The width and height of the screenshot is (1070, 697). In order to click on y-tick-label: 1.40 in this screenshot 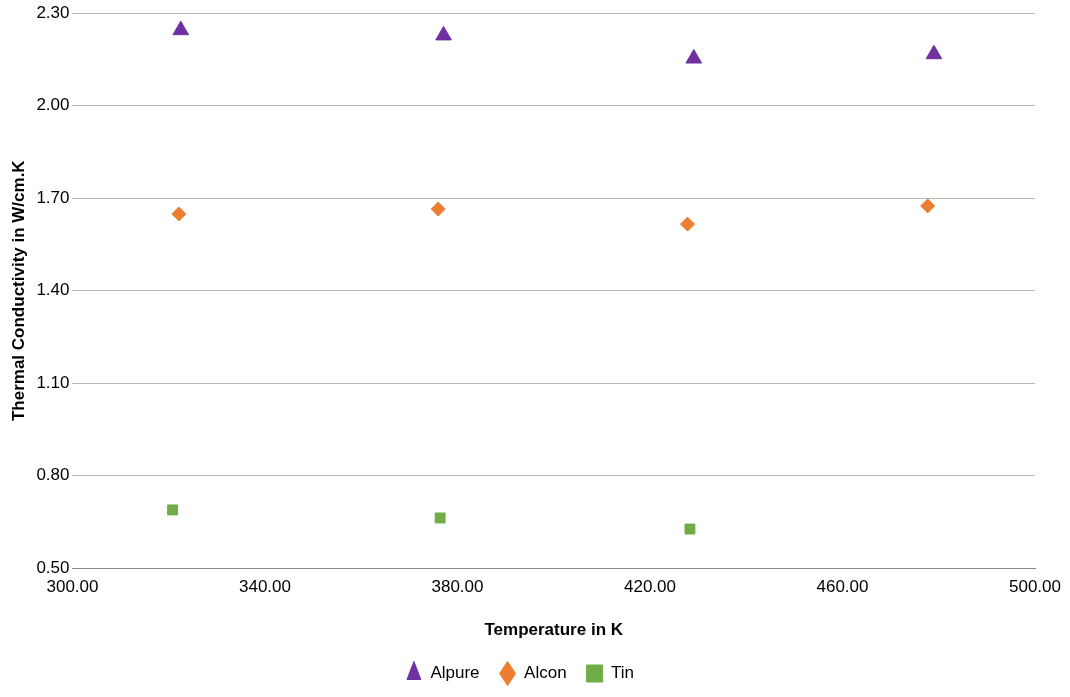, I will do `click(53, 290)`.